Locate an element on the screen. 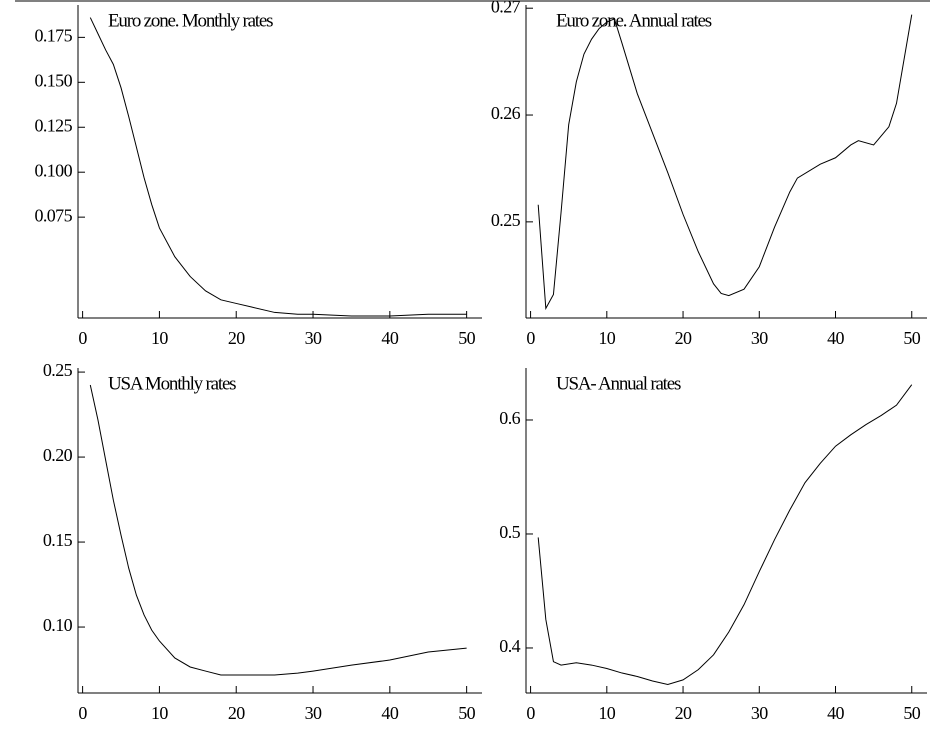 Image resolution: width=934 pixels, height=754 pixels. chart-title: Euro zone. Monthly rates is located at coordinates (190, 20).